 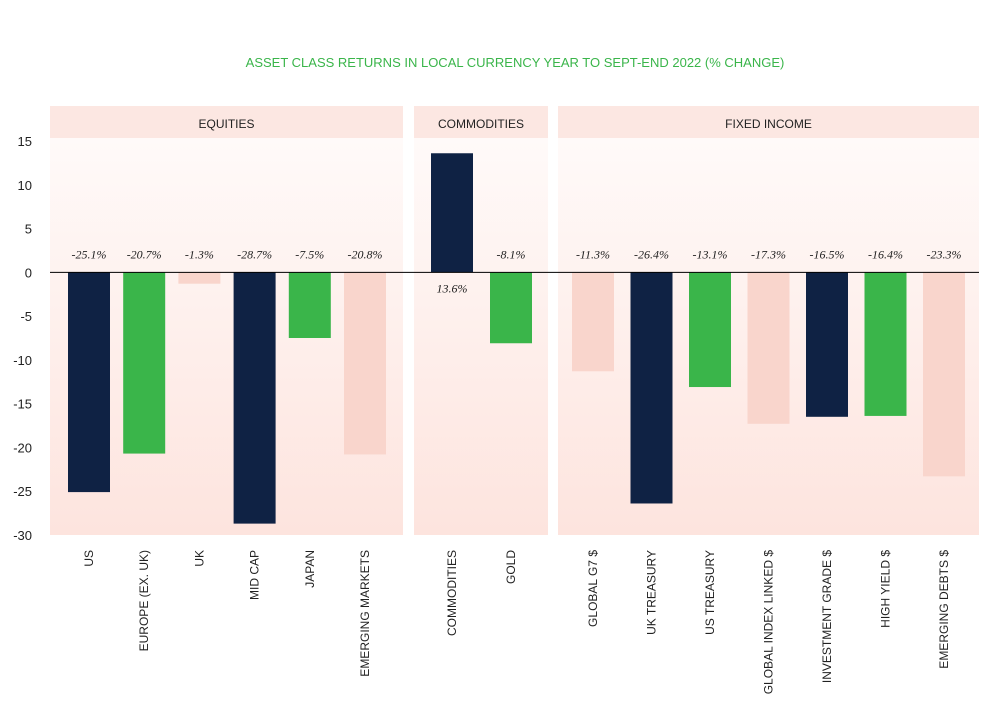 What do you see at coordinates (944, 254) in the screenshot?
I see `value-label: -23.3%` at bounding box center [944, 254].